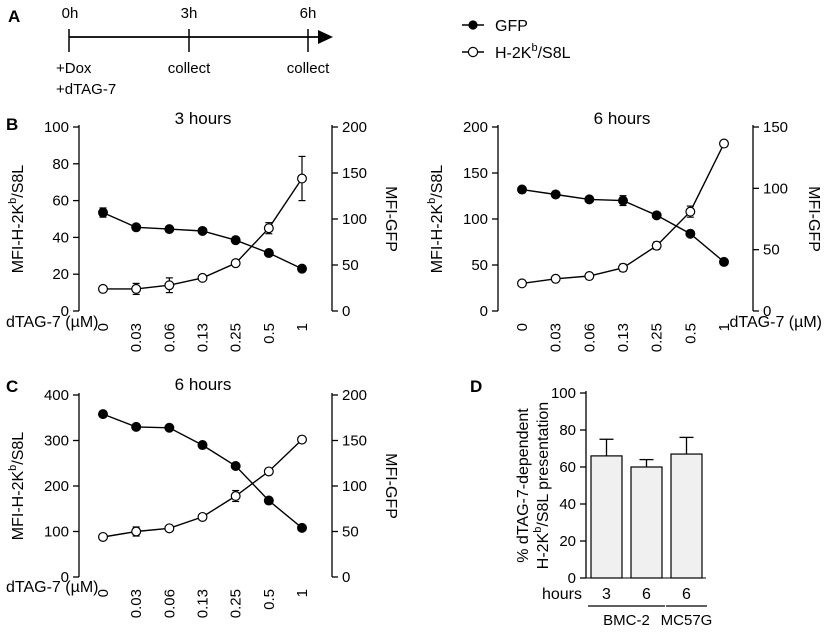  I want to click on left-tick-label: 60, so click(60, 201).